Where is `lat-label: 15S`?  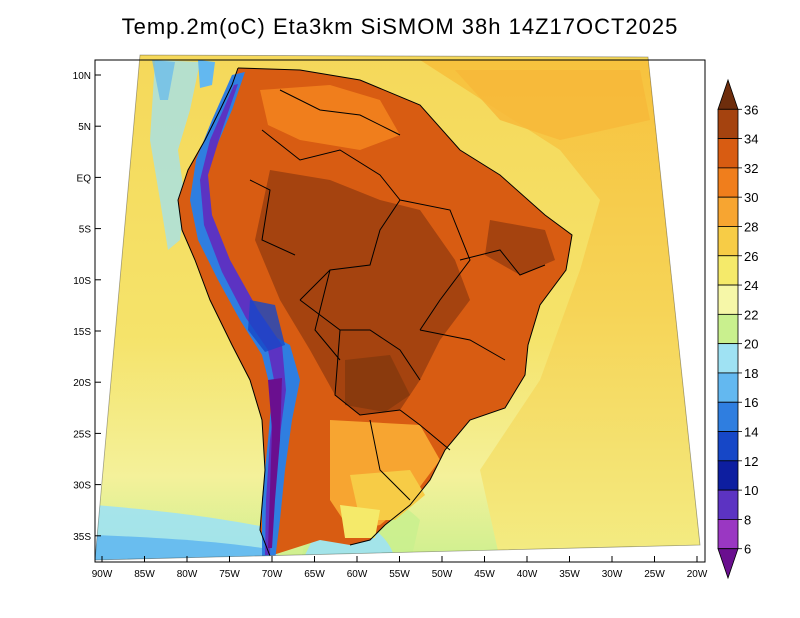
lat-label: 15S is located at coordinates (82, 332).